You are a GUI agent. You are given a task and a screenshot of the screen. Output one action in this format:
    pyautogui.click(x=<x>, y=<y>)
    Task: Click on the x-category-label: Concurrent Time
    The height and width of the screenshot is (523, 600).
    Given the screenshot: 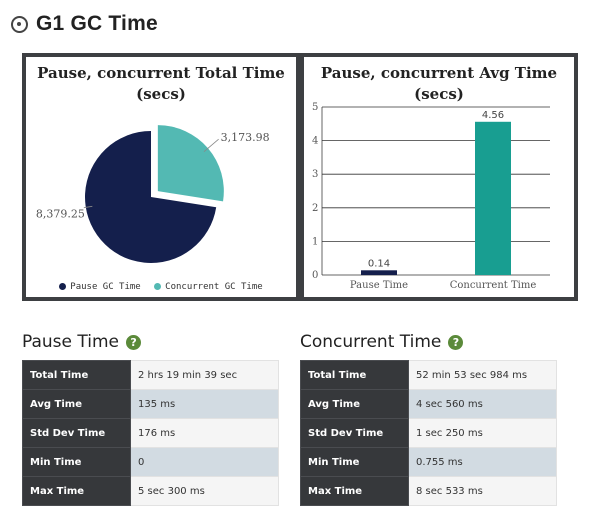 What is the action you would take?
    pyautogui.click(x=493, y=285)
    